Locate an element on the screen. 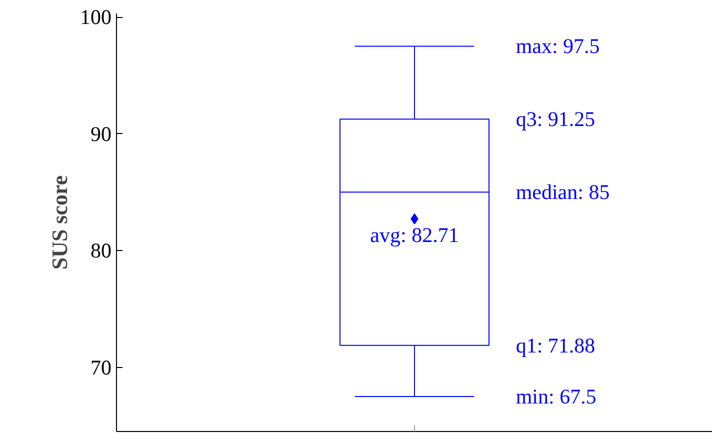  annotation: avg: 82.71 is located at coordinates (414, 234).